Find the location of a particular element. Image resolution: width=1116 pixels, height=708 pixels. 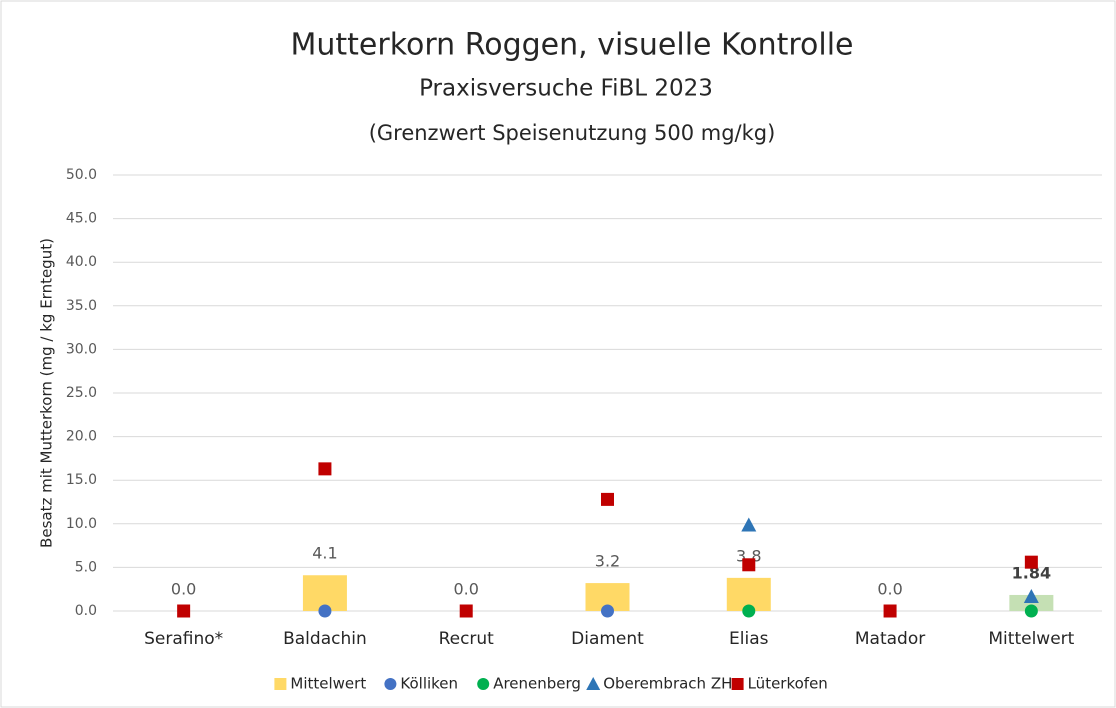

x-tick-label: Matador is located at coordinates (890, 639).